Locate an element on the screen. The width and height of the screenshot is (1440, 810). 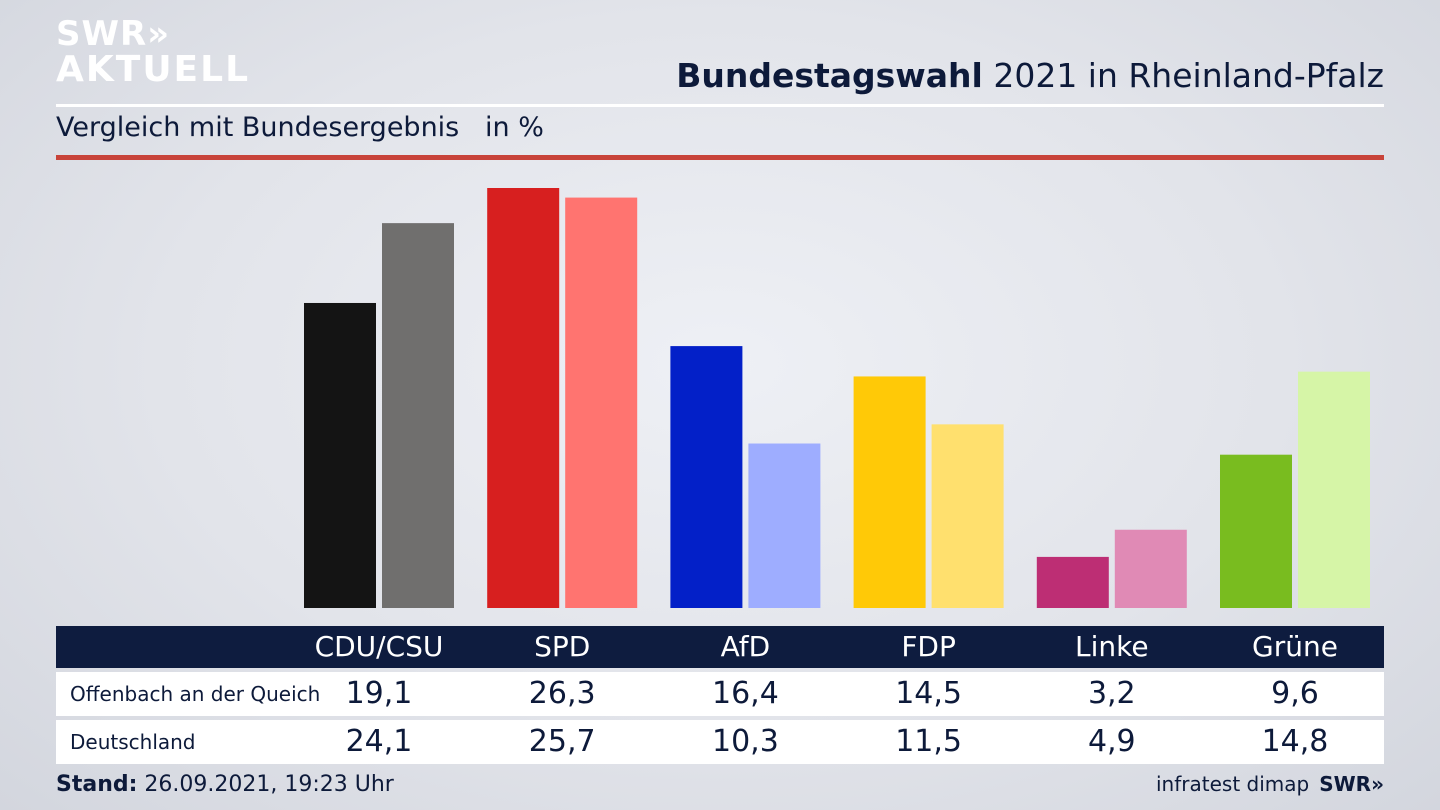
table-row: Deutschland 24,1 25,7 10,3 11,5 4,9 14,8 is located at coordinates (720, 742).